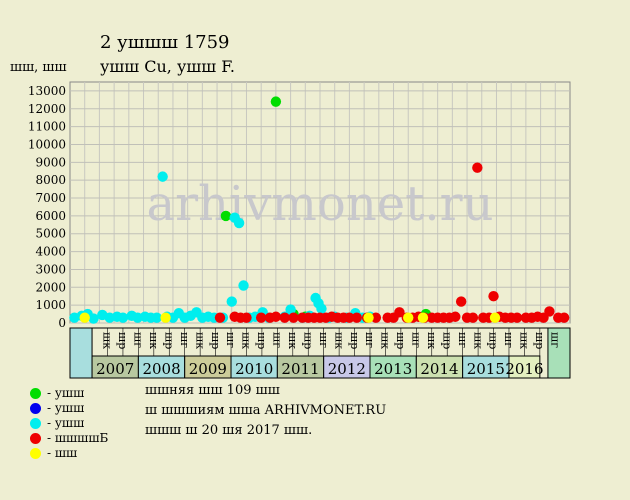 The image size is (630, 500). Describe the element at coordinates (62, 323) in the screenshot. I see `y-tick-label: 0` at that location.